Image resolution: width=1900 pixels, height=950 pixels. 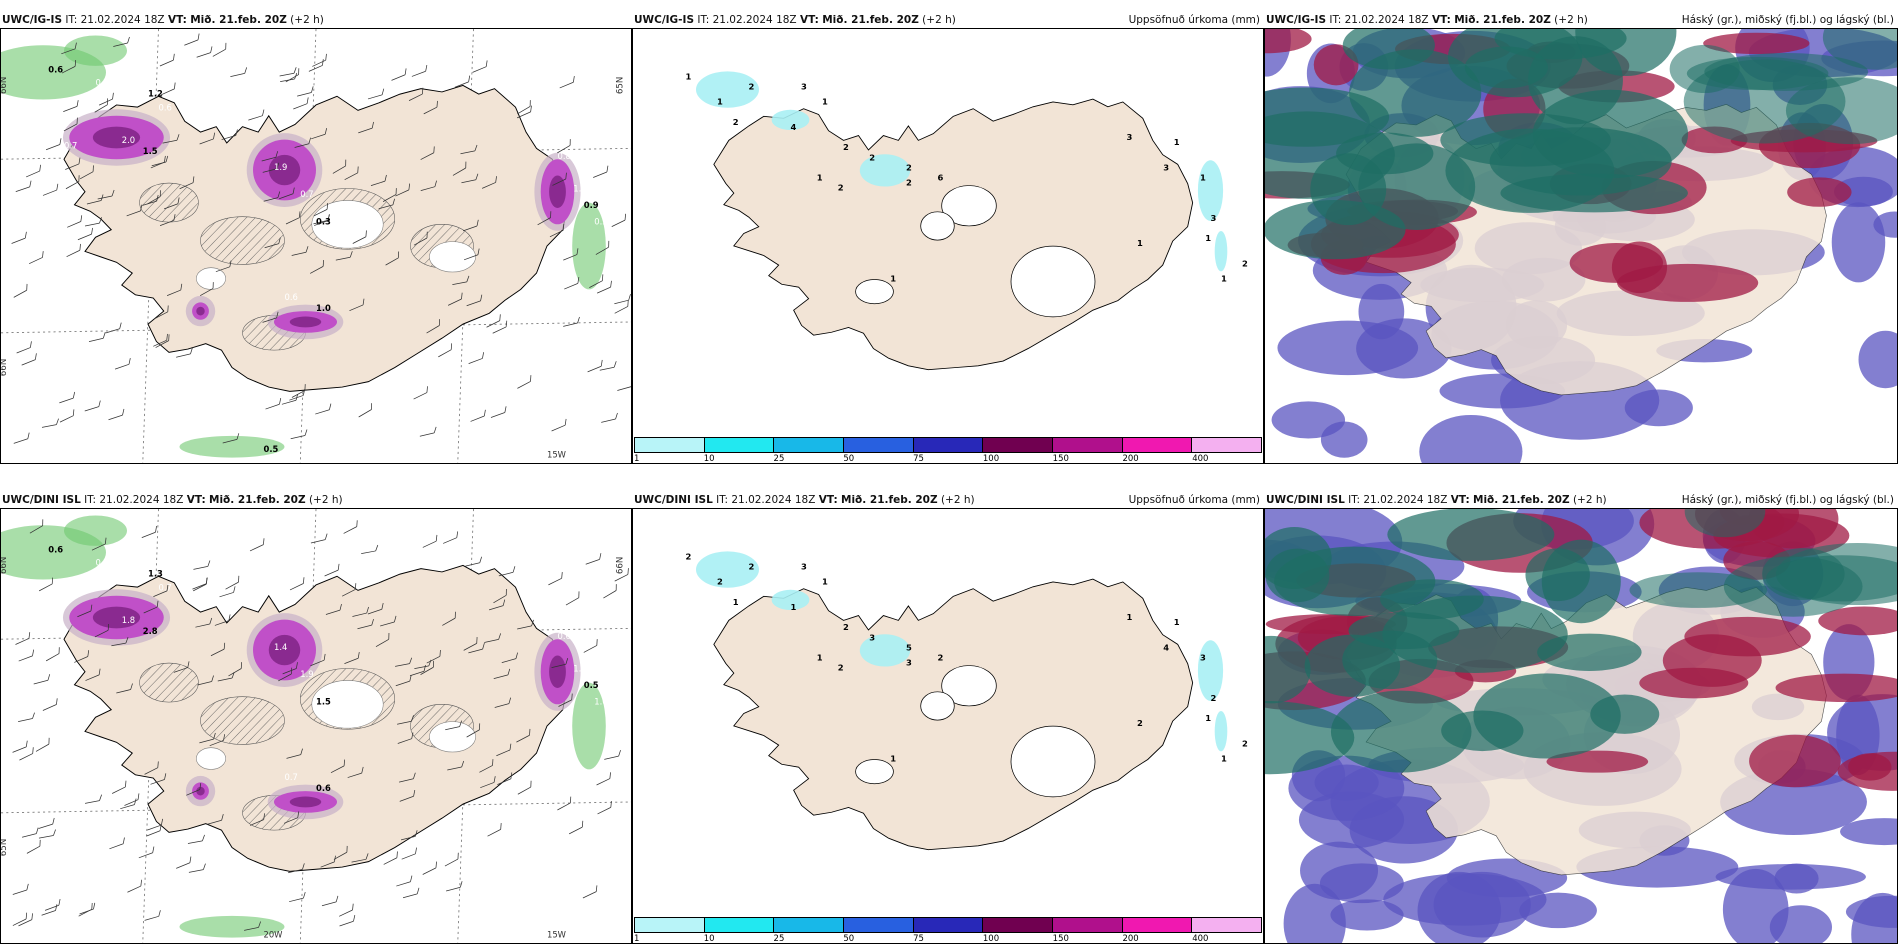 What do you see at coordinates (1405, 500) in the screenshot?
I see `it-value: 21.02.2024 18Z` at bounding box center [1405, 500].